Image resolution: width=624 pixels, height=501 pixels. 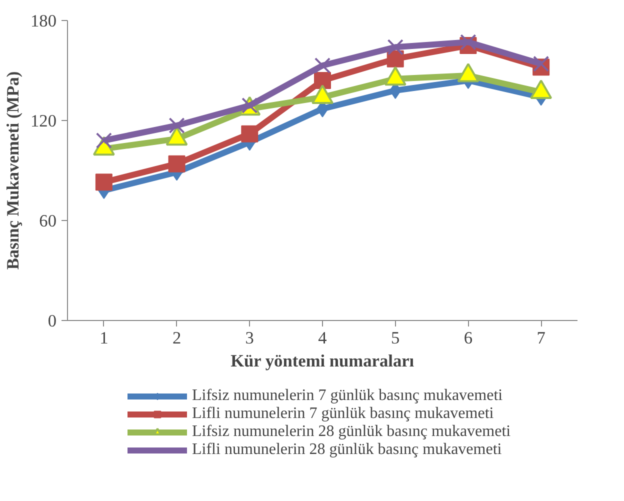 I want to click on legend-label: Lifsiz numunelerin 28 günlük basınç mukavemeti, so click(x=351, y=432).